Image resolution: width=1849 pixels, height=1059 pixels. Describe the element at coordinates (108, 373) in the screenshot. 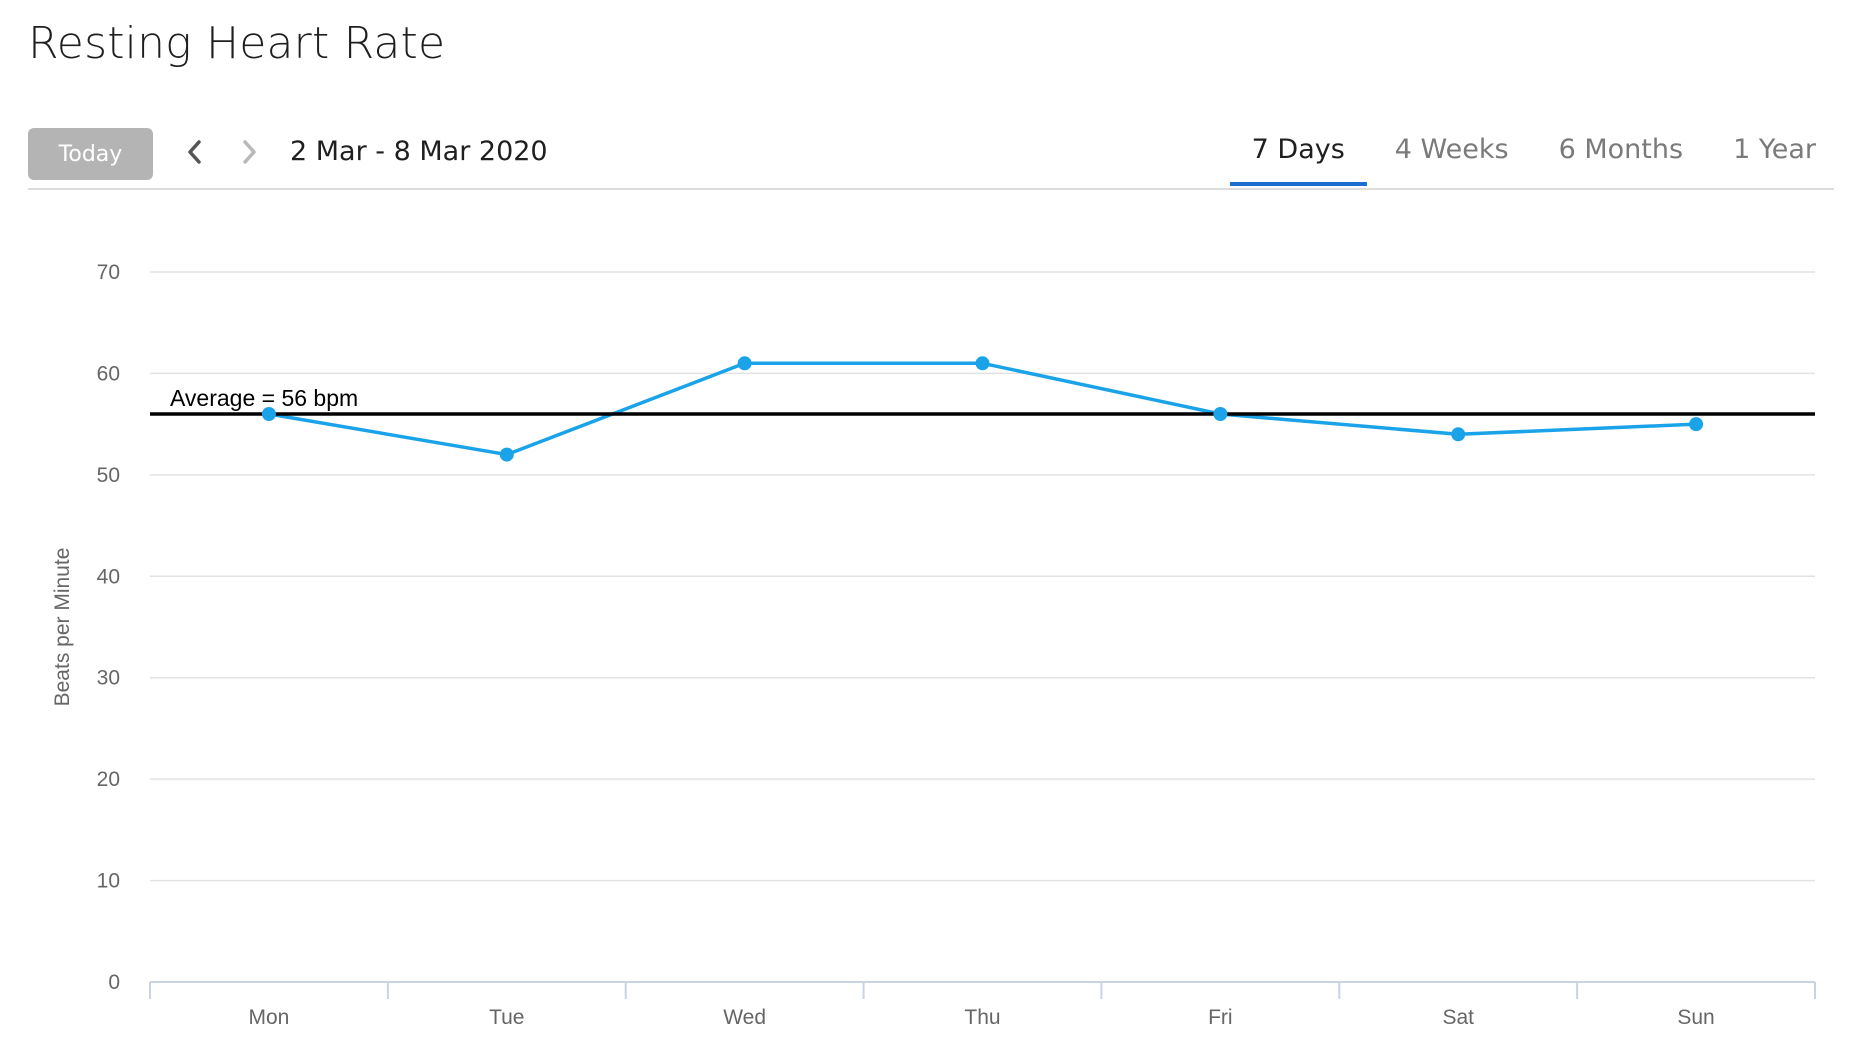

I see `y-tick-label: 60` at that location.